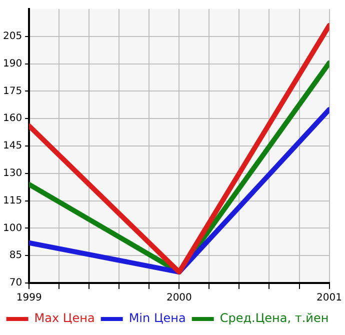  What do you see at coordinates (12, 200) in the screenshot?
I see `y-tick-label: 115` at bounding box center [12, 200].